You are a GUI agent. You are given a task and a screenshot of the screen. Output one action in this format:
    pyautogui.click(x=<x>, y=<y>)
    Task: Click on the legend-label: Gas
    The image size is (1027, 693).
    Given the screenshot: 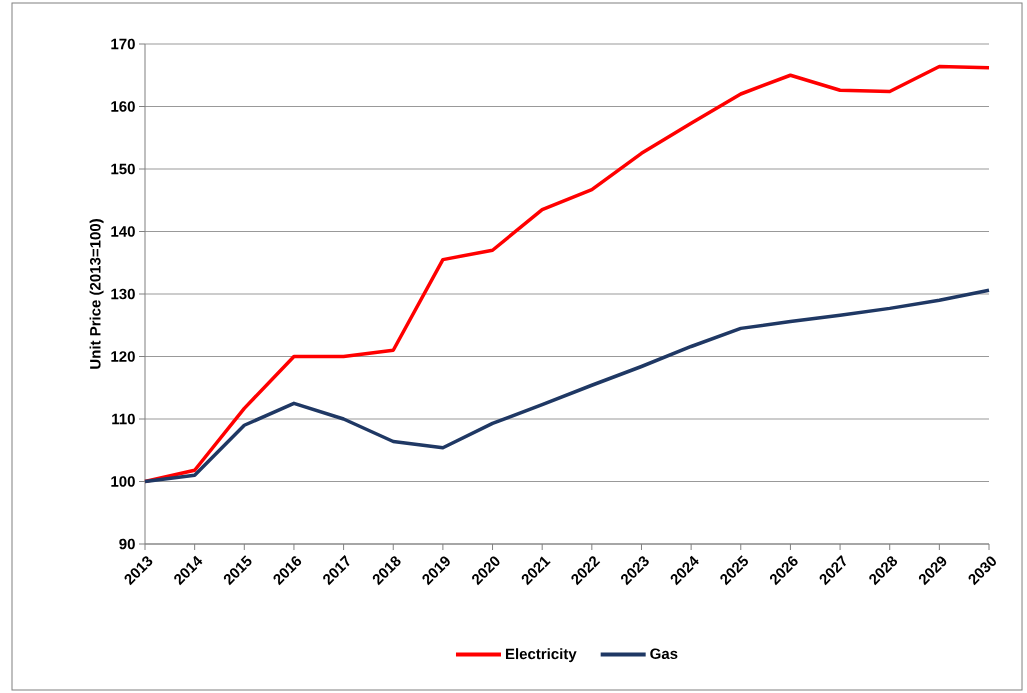 What is the action you would take?
    pyautogui.click(x=664, y=654)
    